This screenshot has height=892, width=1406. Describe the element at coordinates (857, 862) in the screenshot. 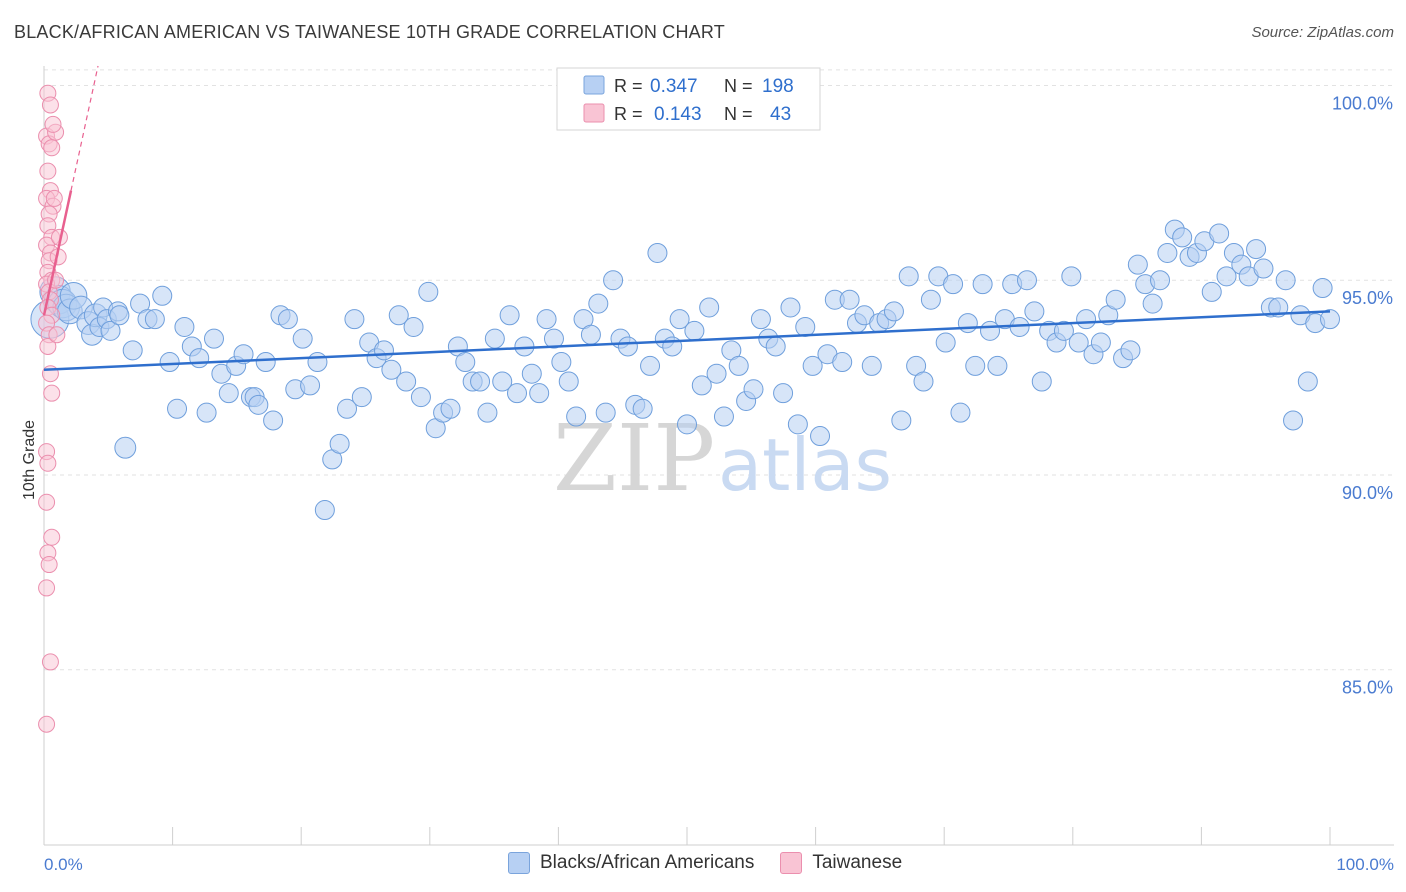

I see `legend-label-taiwanese: Taiwanese` at that location.